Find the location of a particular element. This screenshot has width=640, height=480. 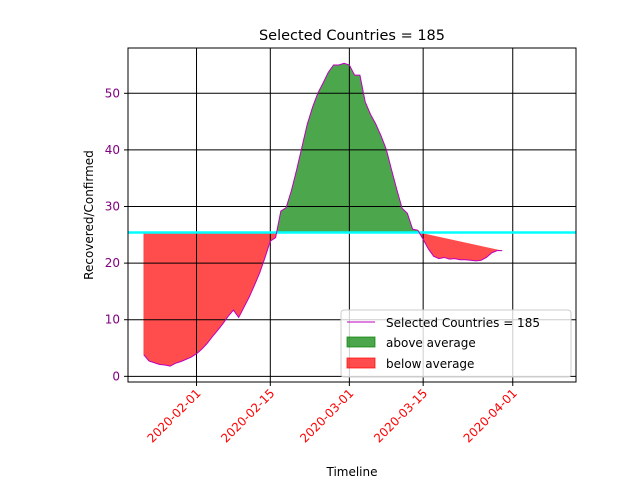

x-axis-label: Timeline is located at coordinates (351, 472).